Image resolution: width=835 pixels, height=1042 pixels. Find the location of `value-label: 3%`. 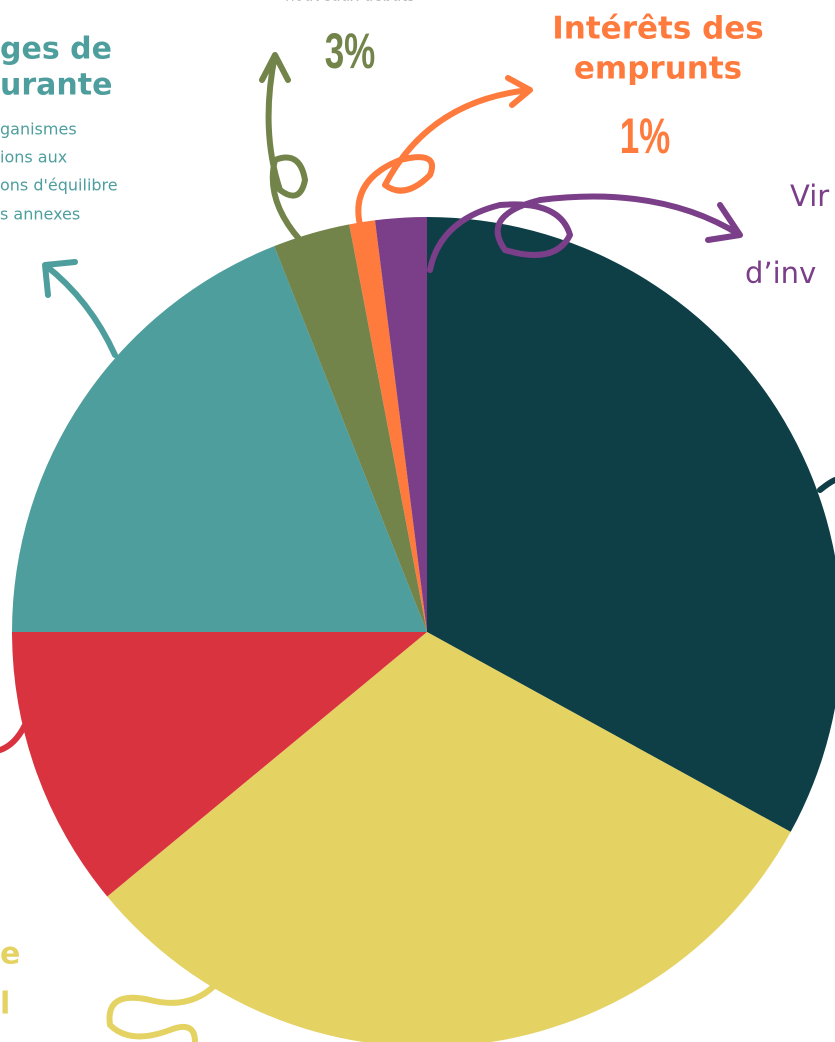

value-label: 3% is located at coordinates (350, 52).